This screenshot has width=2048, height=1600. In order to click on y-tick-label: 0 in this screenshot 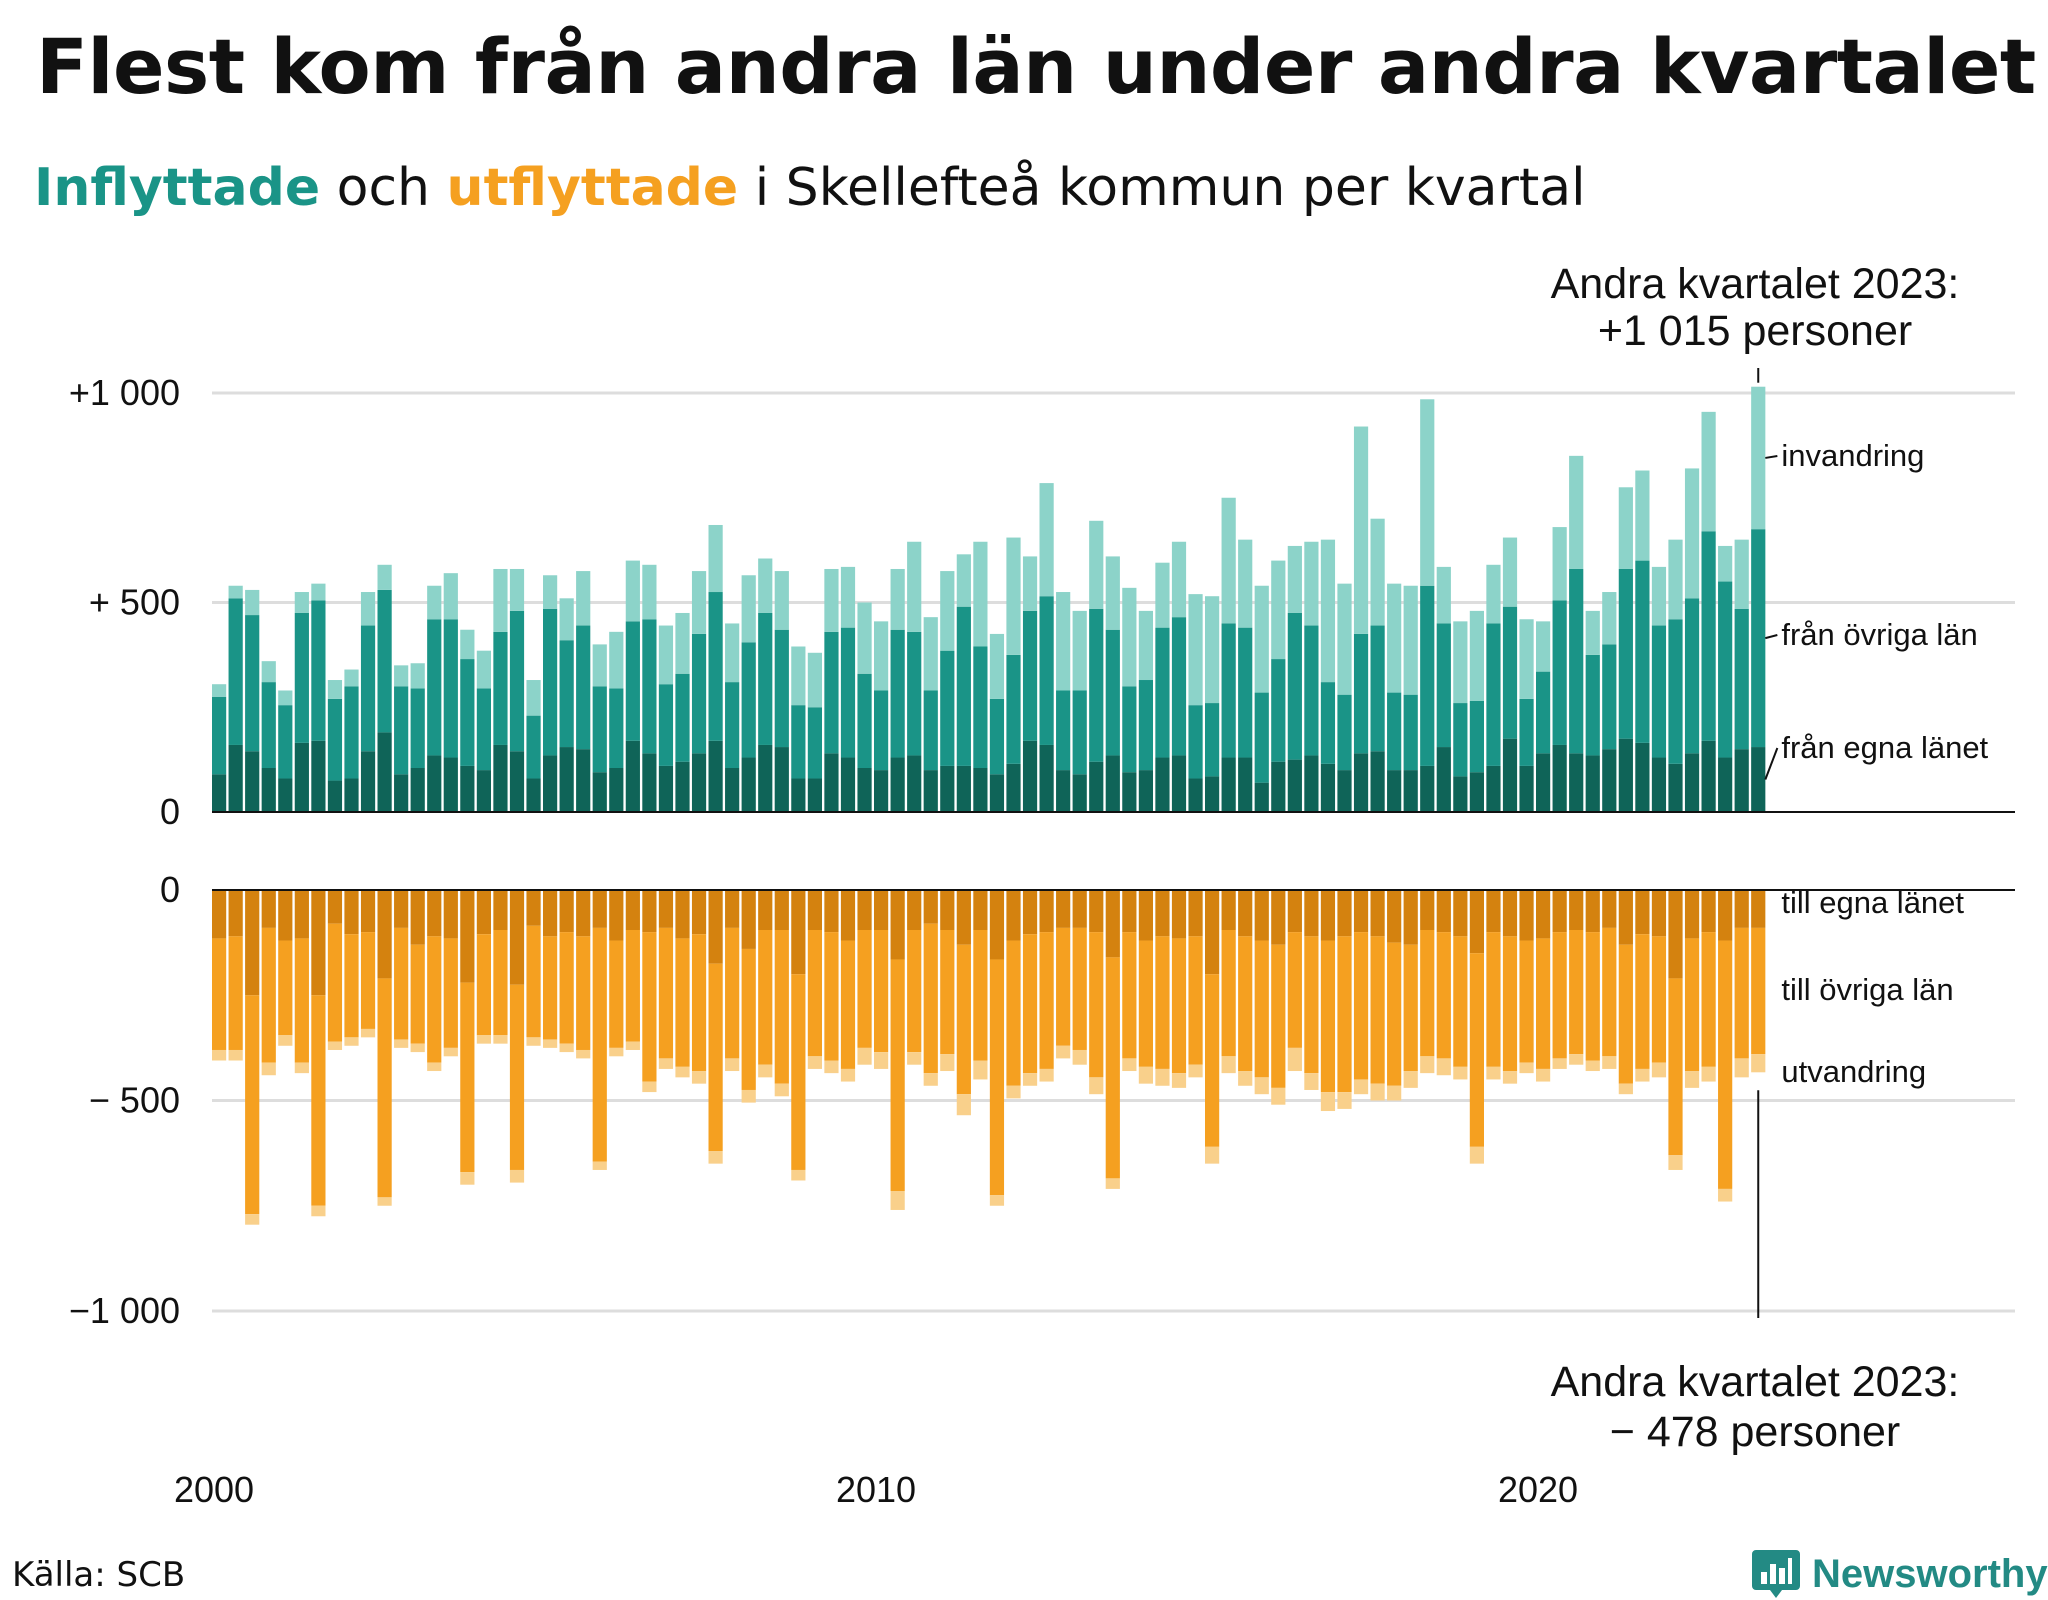, I will do `click(170, 811)`.